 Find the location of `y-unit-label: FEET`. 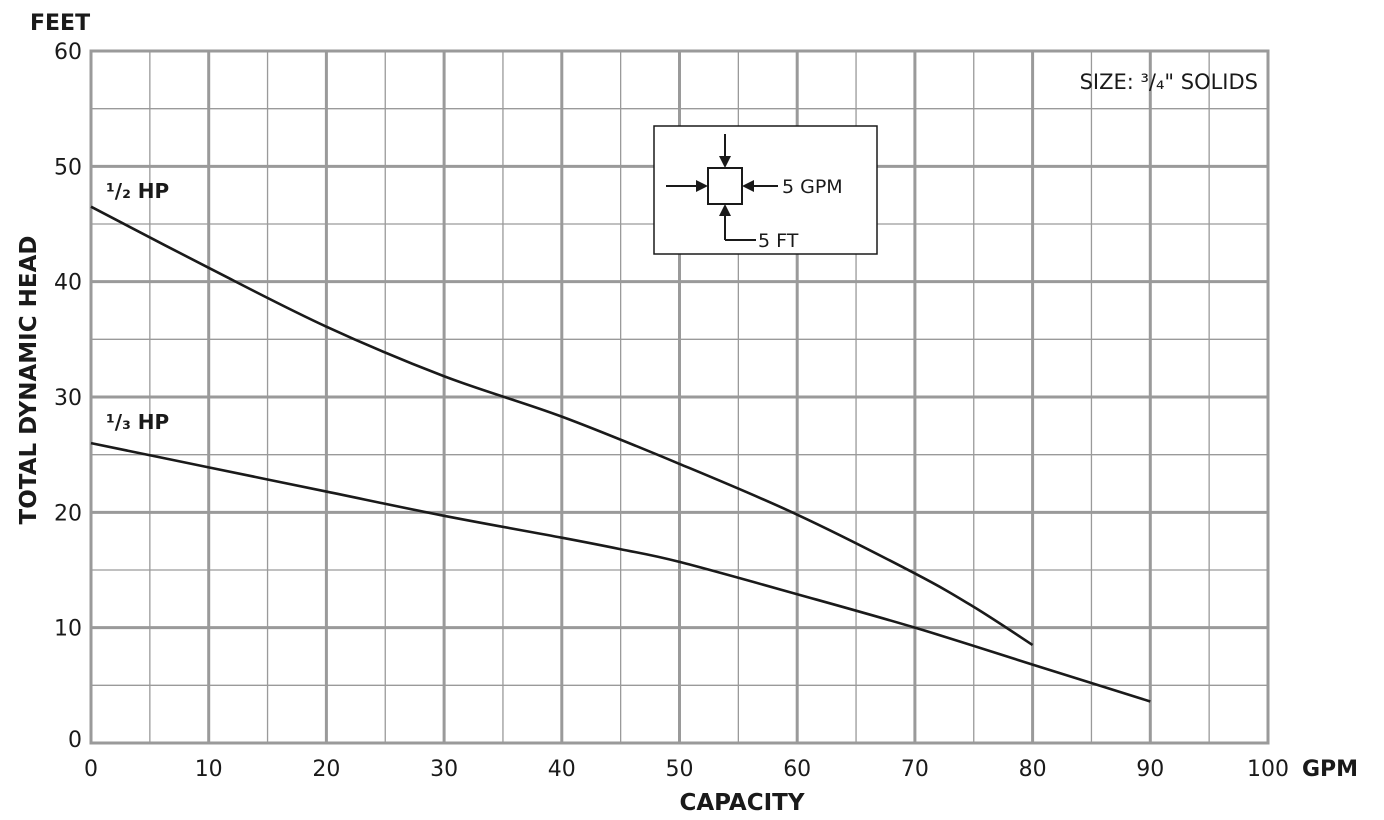

y-unit-label: FEET is located at coordinates (60, 23).